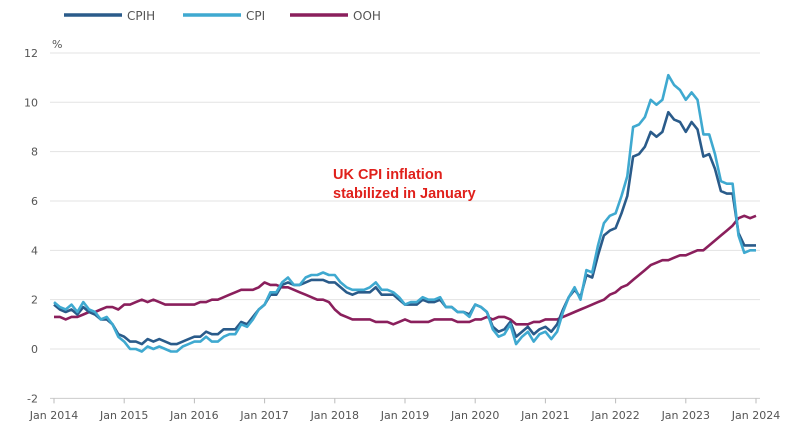 This screenshot has width=800, height=447. Describe the element at coordinates (53, 415) in the screenshot. I see `x-tick-label: Jan 2014` at that location.